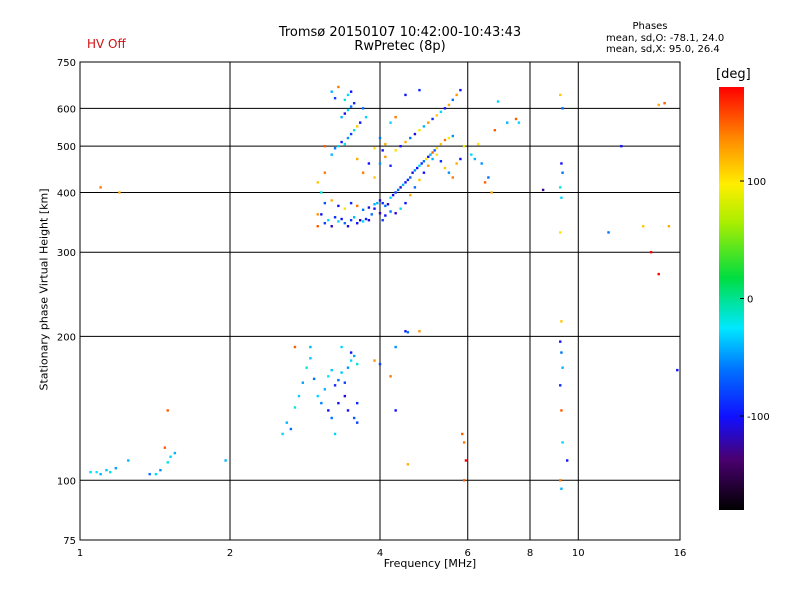 This screenshot has width=800, height=600. What do you see at coordinates (66, 147) in the screenshot?
I see `y-tick-label: 500` at bounding box center [66, 147].